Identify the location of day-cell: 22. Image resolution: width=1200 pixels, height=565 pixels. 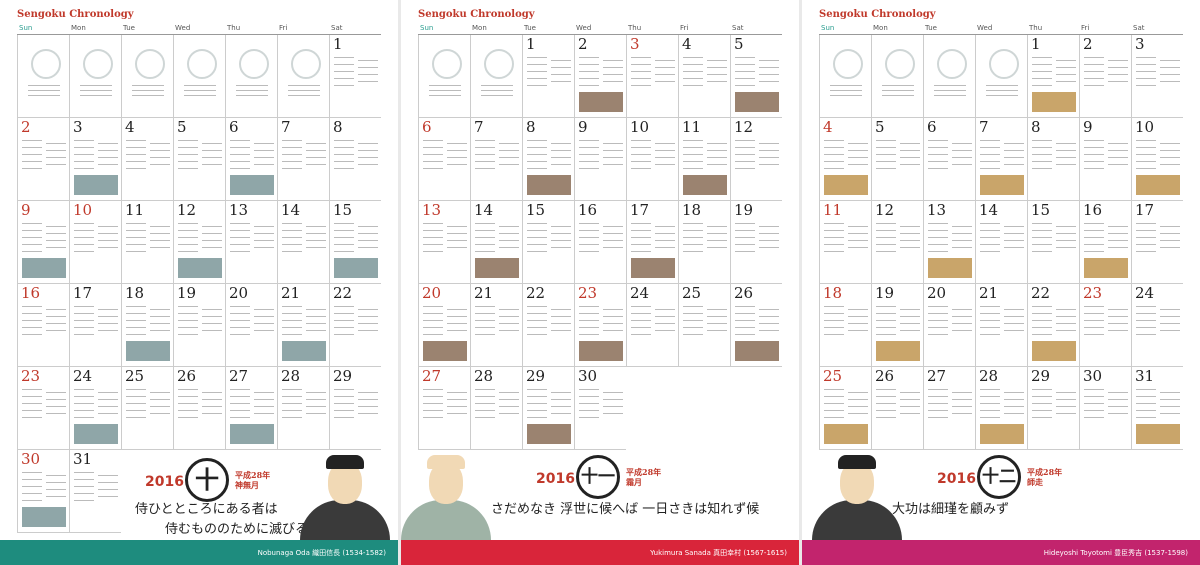
(1053, 325).